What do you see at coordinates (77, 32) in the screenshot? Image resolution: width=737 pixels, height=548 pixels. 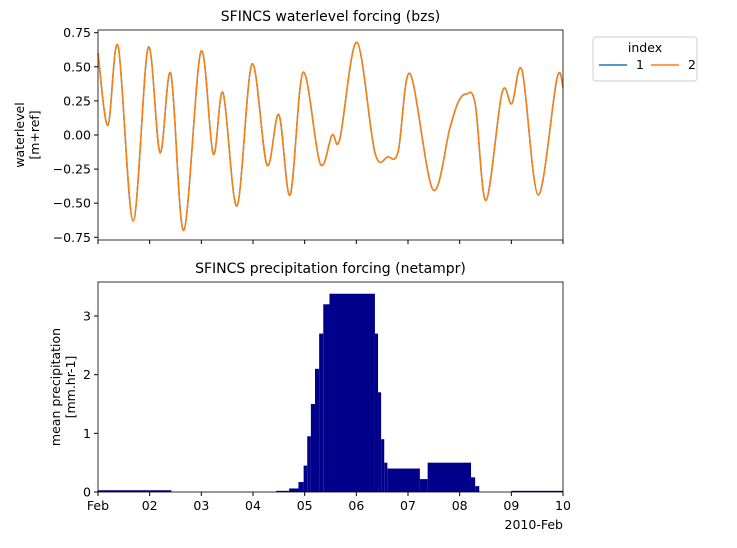 I see `y-tick-label: 0.75` at bounding box center [77, 32].